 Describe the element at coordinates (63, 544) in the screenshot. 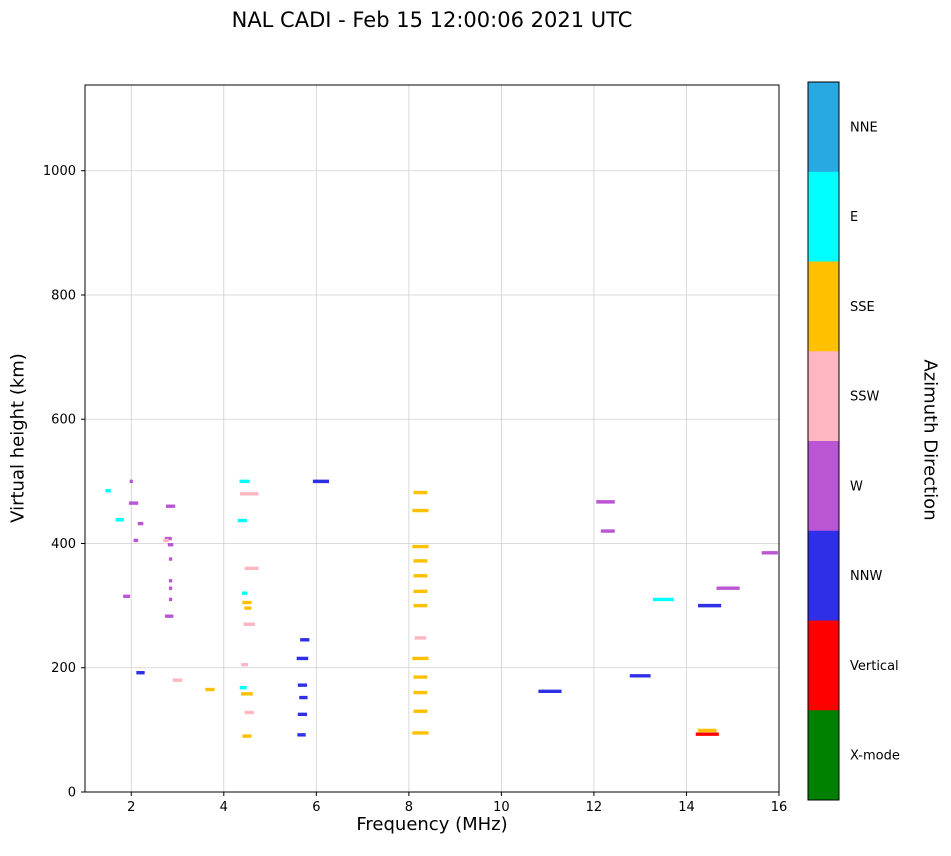

I see `y-tick-label: 400` at that location.